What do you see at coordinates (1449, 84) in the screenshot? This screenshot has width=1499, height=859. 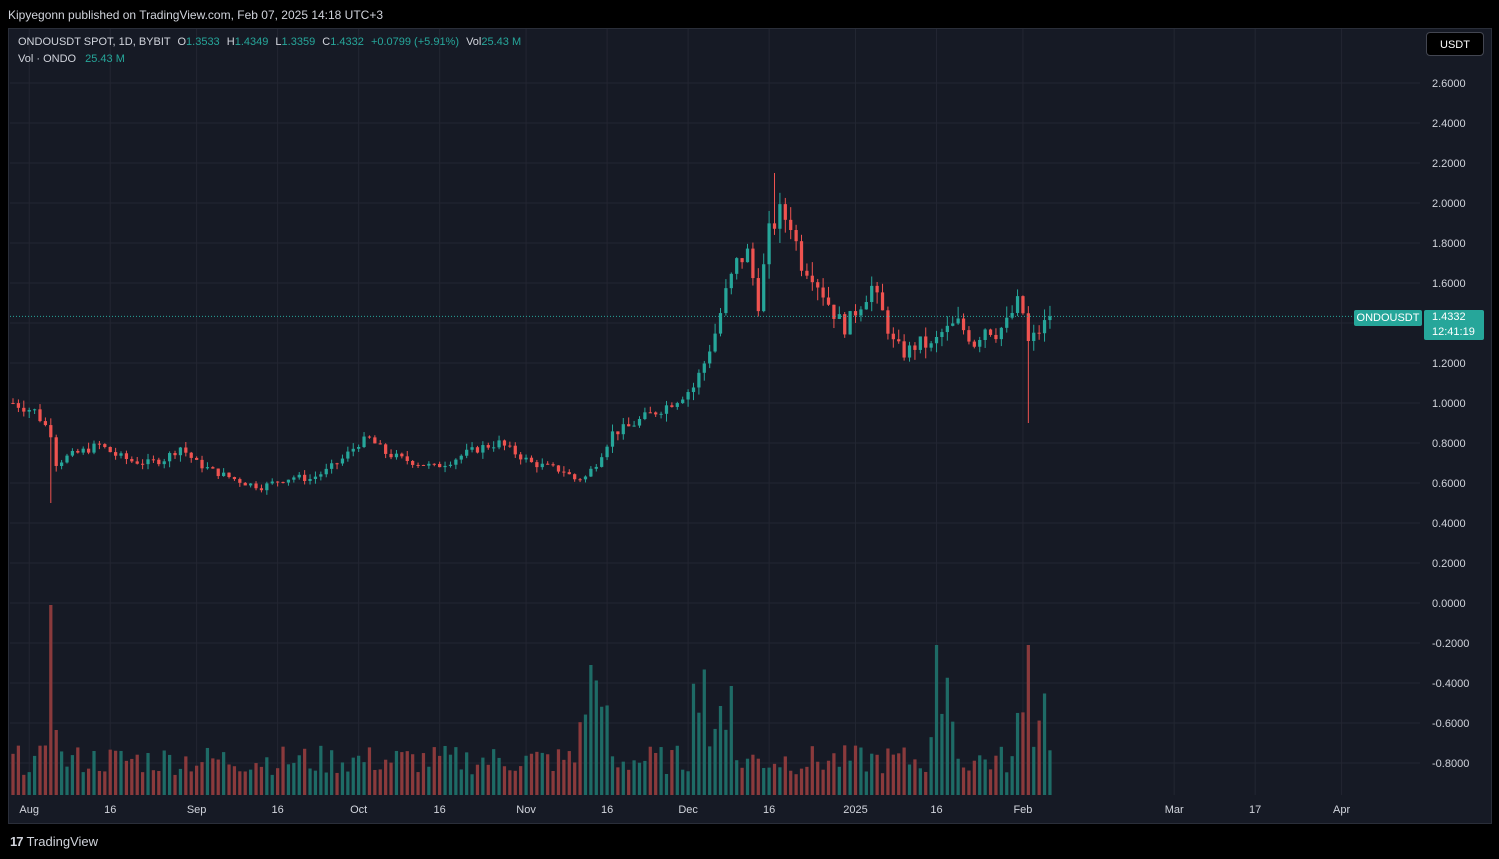 I see `price-axis-label: 2.6000` at bounding box center [1449, 84].